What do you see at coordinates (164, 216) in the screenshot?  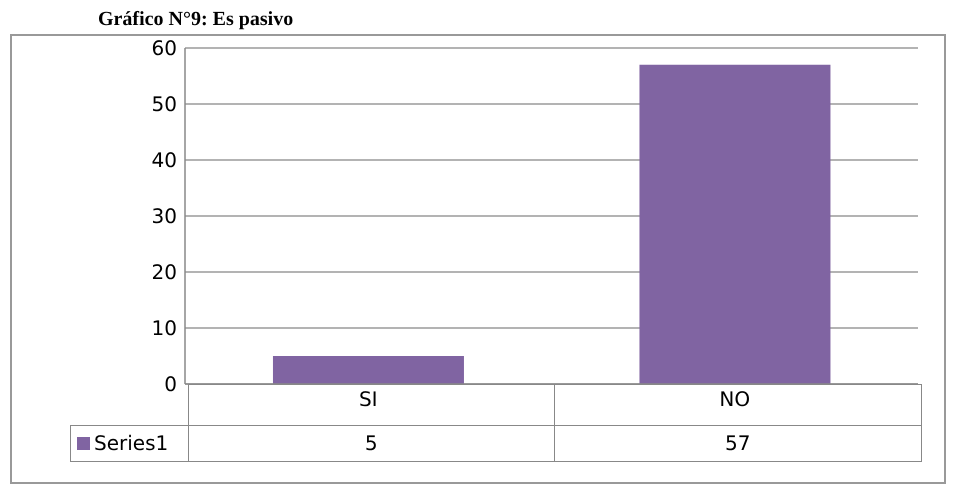 I see `y-tick-label: 30` at bounding box center [164, 216].